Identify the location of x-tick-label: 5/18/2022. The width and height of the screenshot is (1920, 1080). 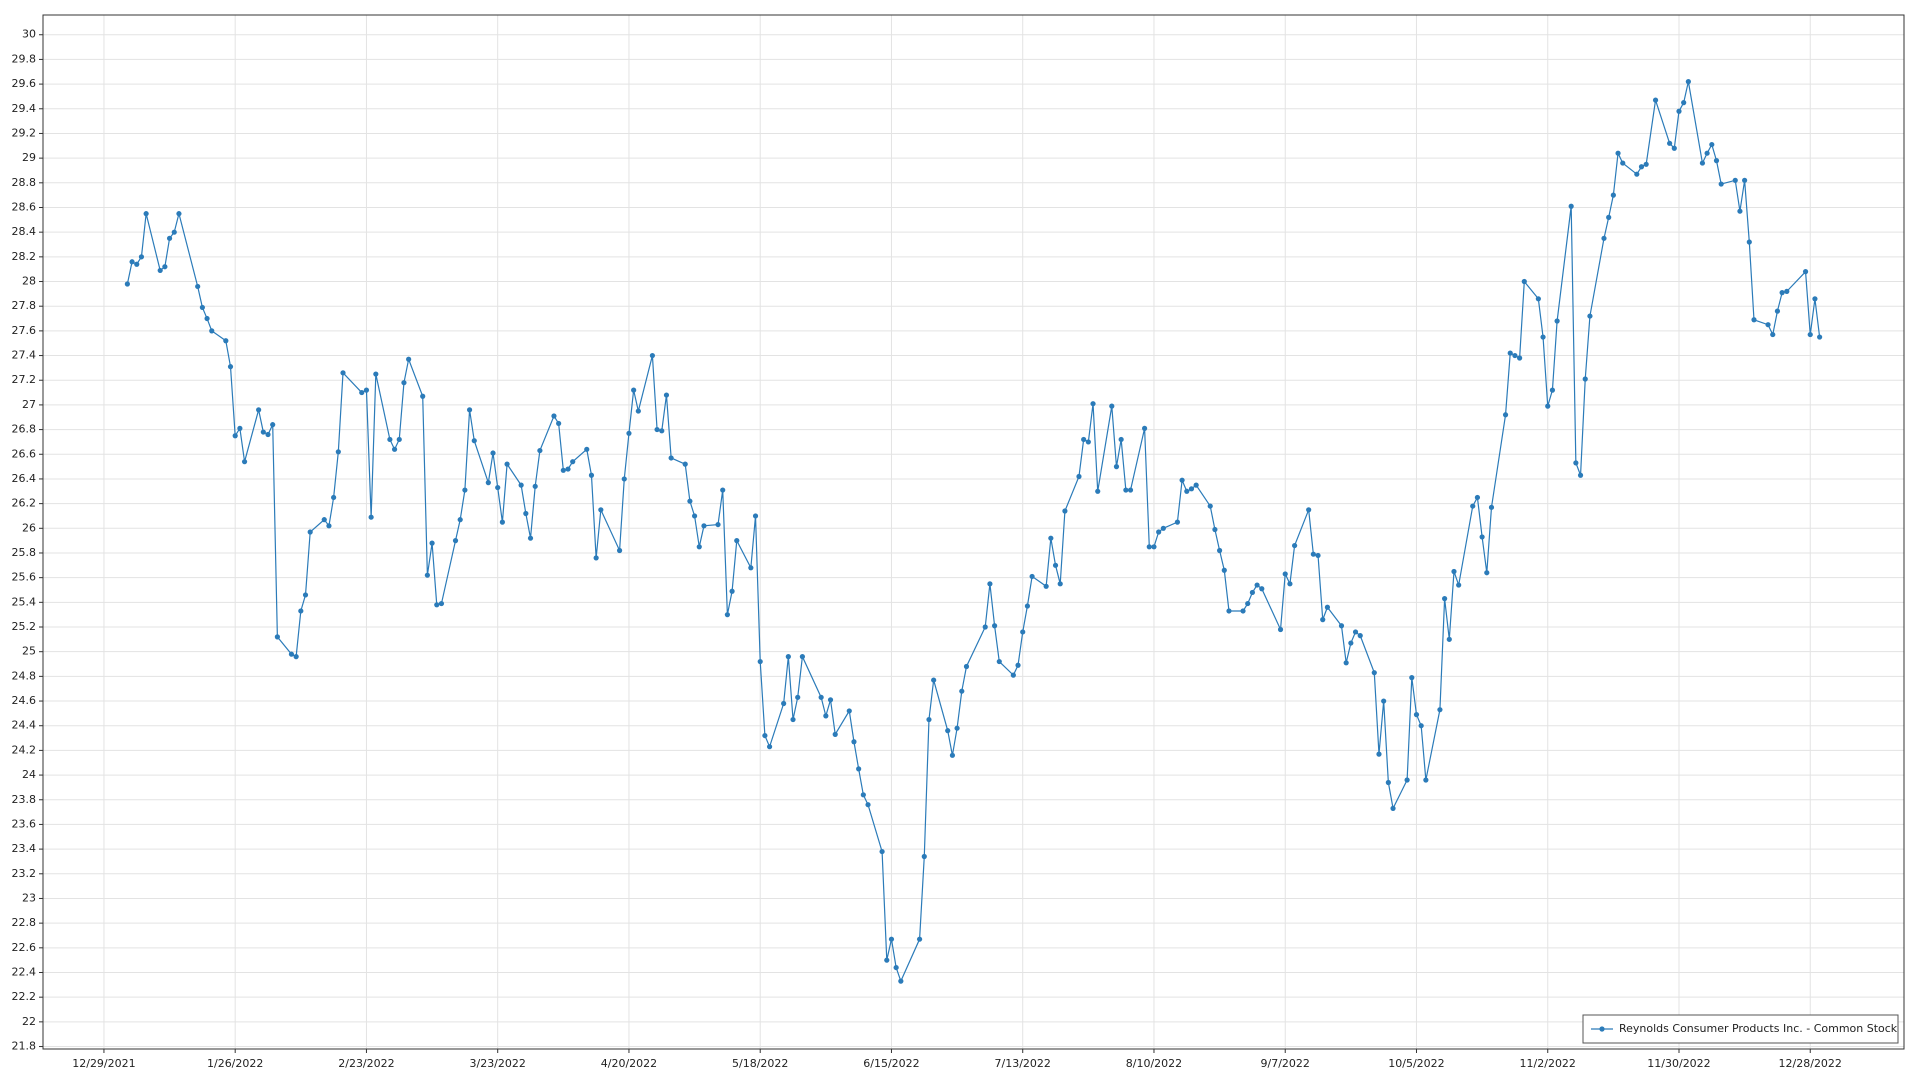
(760, 1063).